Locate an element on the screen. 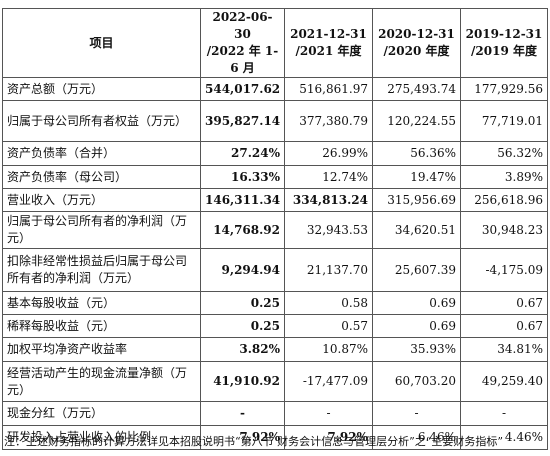  cell-value: 256,618.96 is located at coordinates (504, 200).